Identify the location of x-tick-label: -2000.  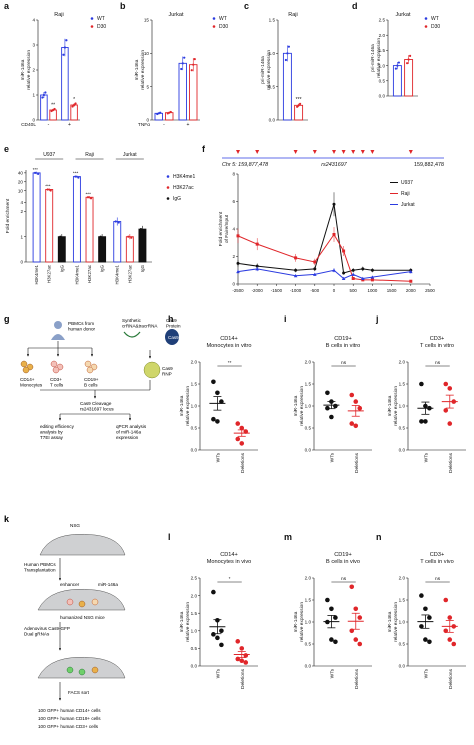
(258, 290).